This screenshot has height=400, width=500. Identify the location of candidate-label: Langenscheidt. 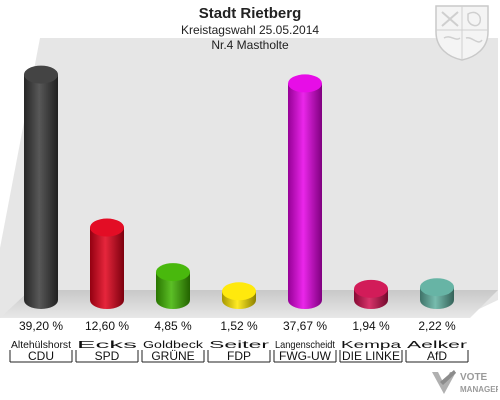
(305, 345).